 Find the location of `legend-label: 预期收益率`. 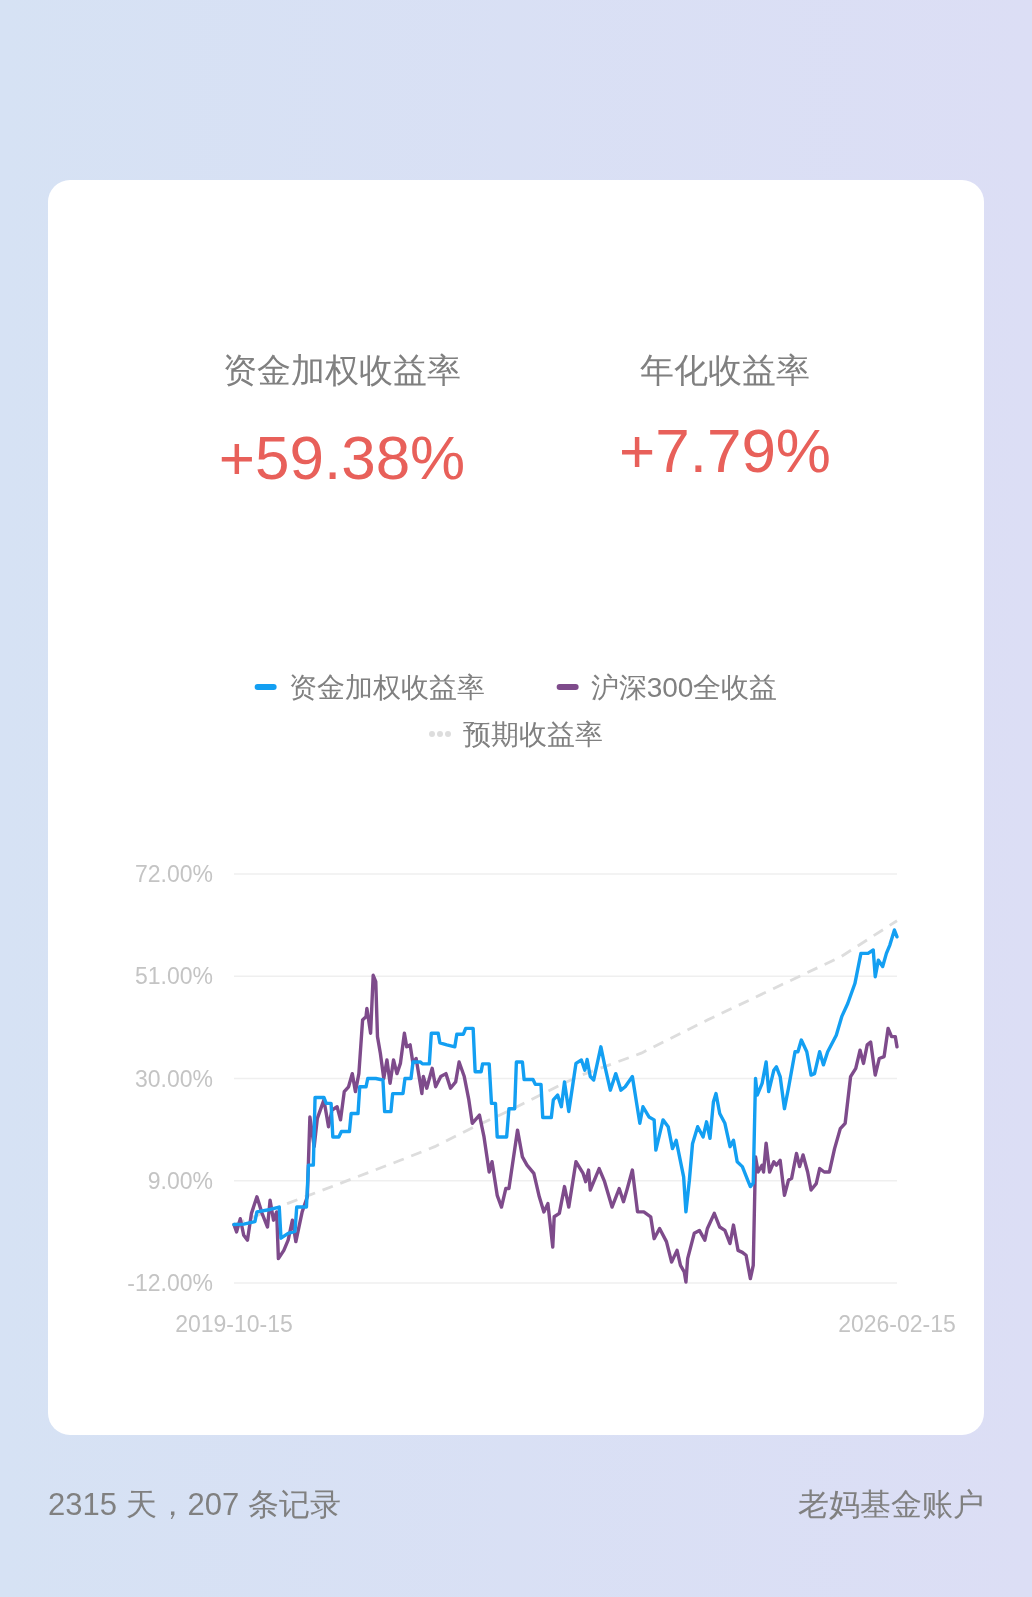

legend-label: 预期收益率 is located at coordinates (533, 734).